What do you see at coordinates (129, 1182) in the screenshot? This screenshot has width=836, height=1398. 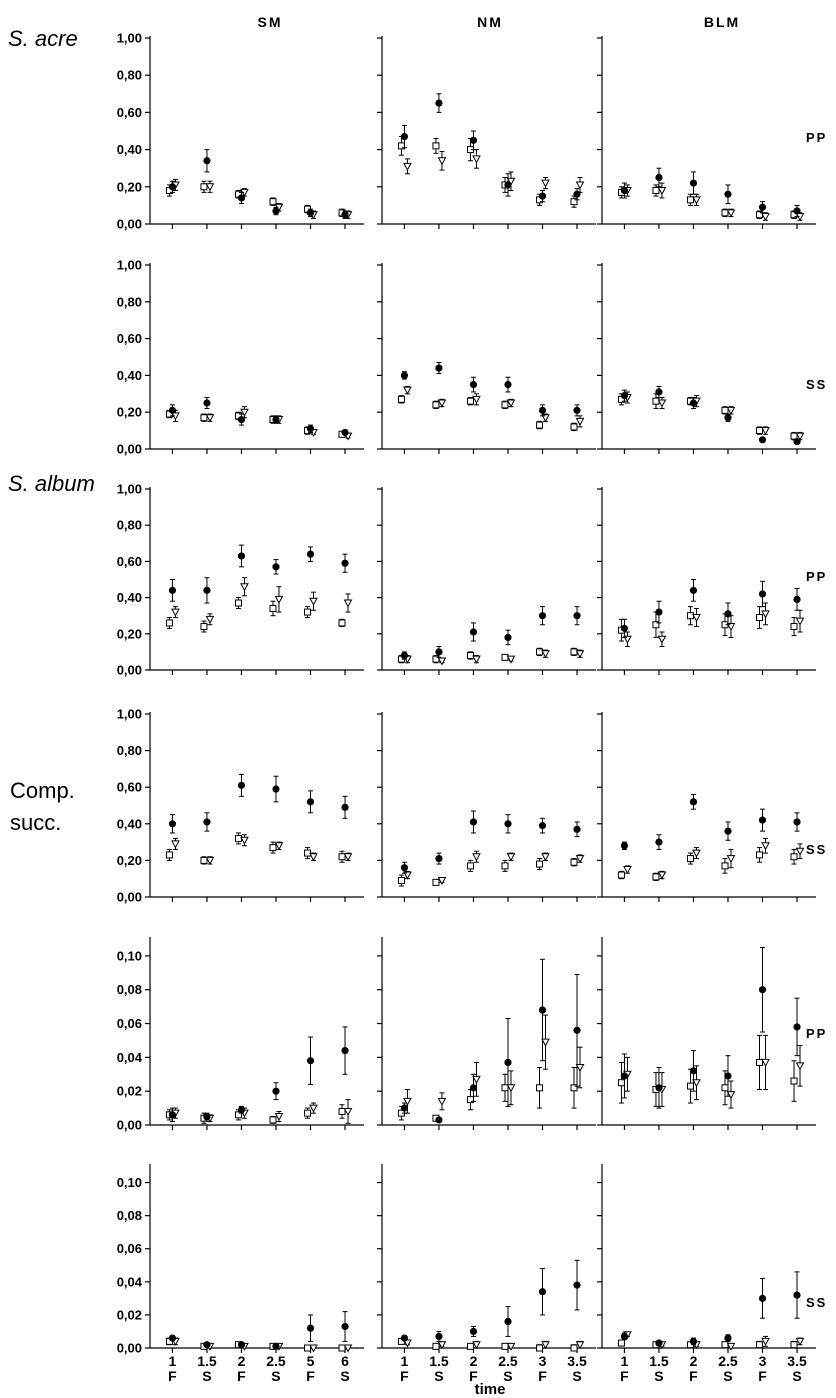 I see `y-tick-label: 0,10` at bounding box center [129, 1182].